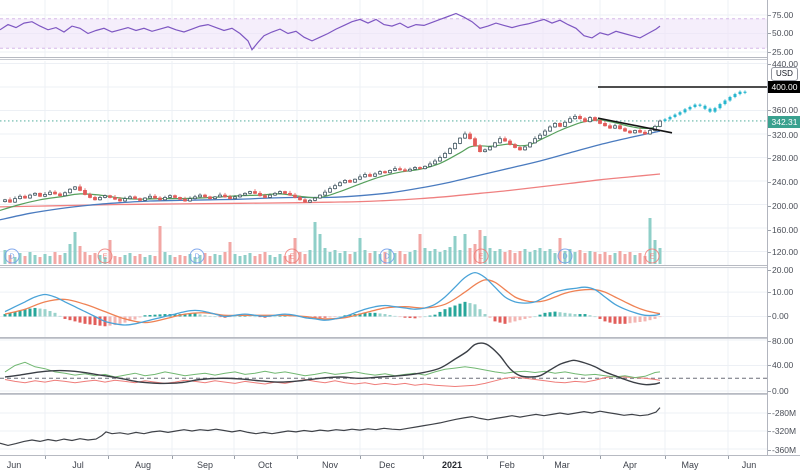  I want to click on macd-line, so click(332, 298).